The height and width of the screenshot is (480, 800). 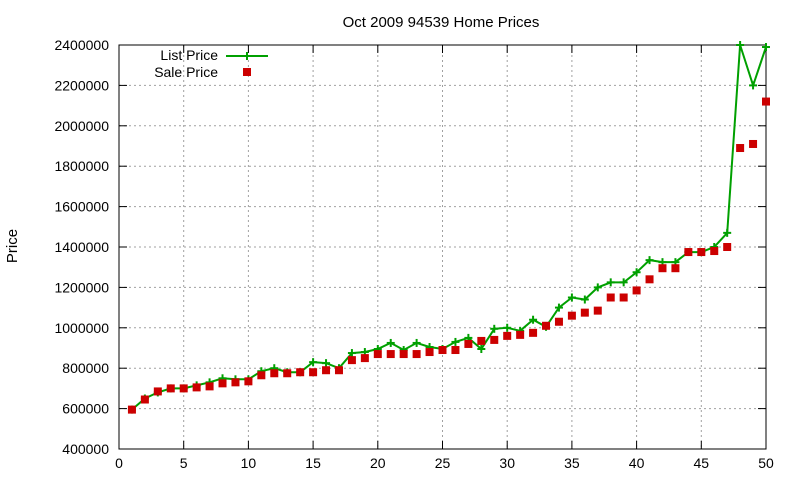 I want to click on x-tick-label: 5, so click(x=184, y=463).